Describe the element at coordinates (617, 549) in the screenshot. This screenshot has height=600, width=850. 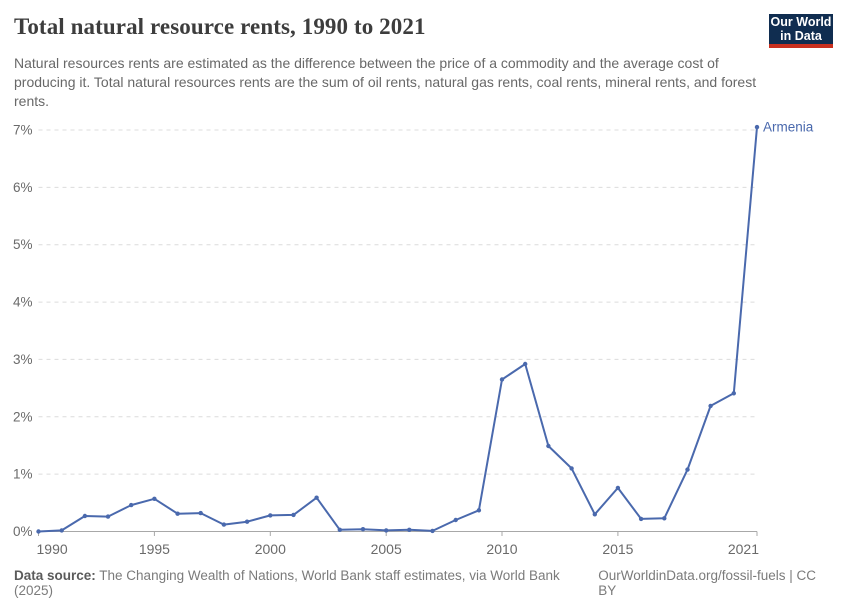
I see `x-axis-label: 2015` at that location.